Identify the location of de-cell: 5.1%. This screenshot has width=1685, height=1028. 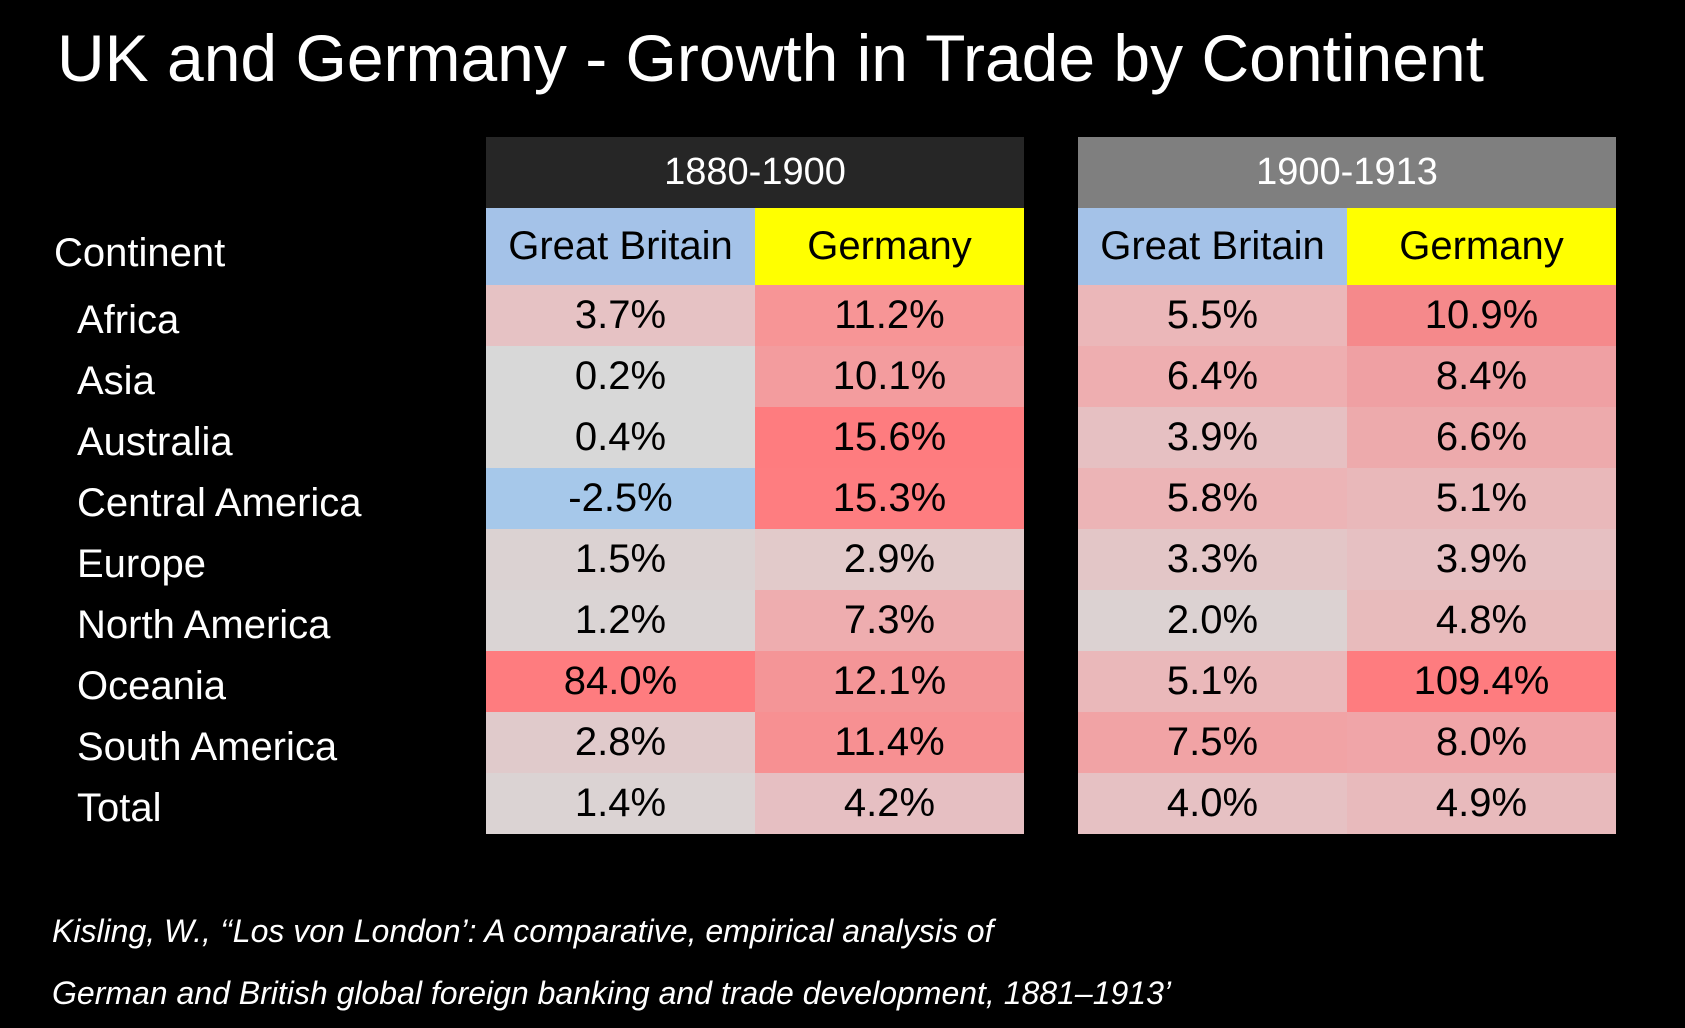
(1481, 498).